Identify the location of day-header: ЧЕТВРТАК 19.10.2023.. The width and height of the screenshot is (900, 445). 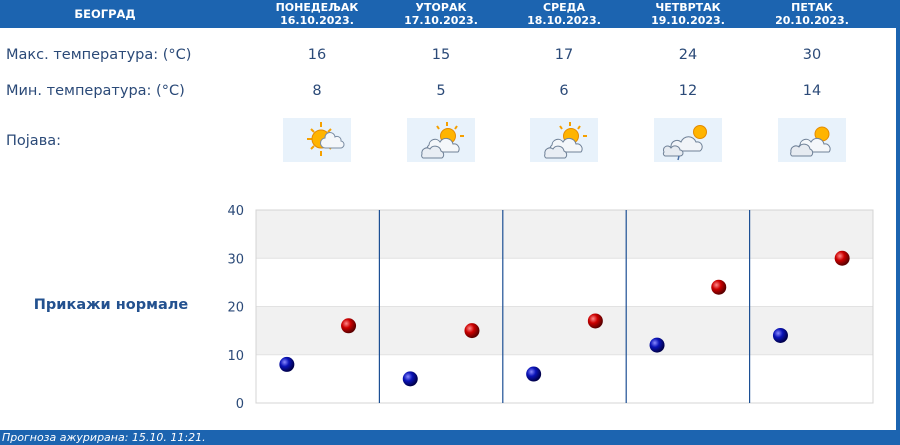
(688, 14).